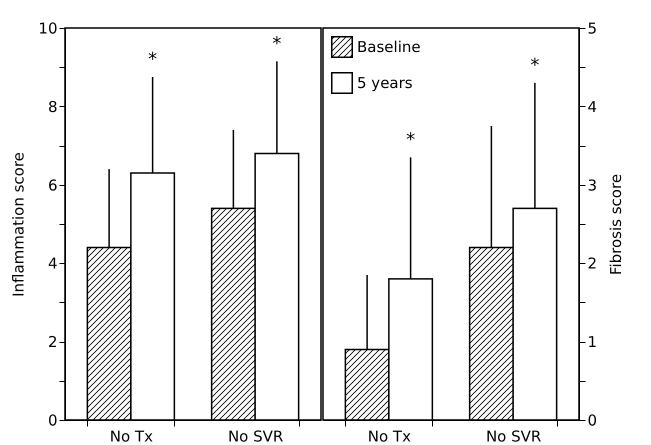  What do you see at coordinates (616, 225) in the screenshot?
I see `y2-axis-title: Fibrosis score` at bounding box center [616, 225].